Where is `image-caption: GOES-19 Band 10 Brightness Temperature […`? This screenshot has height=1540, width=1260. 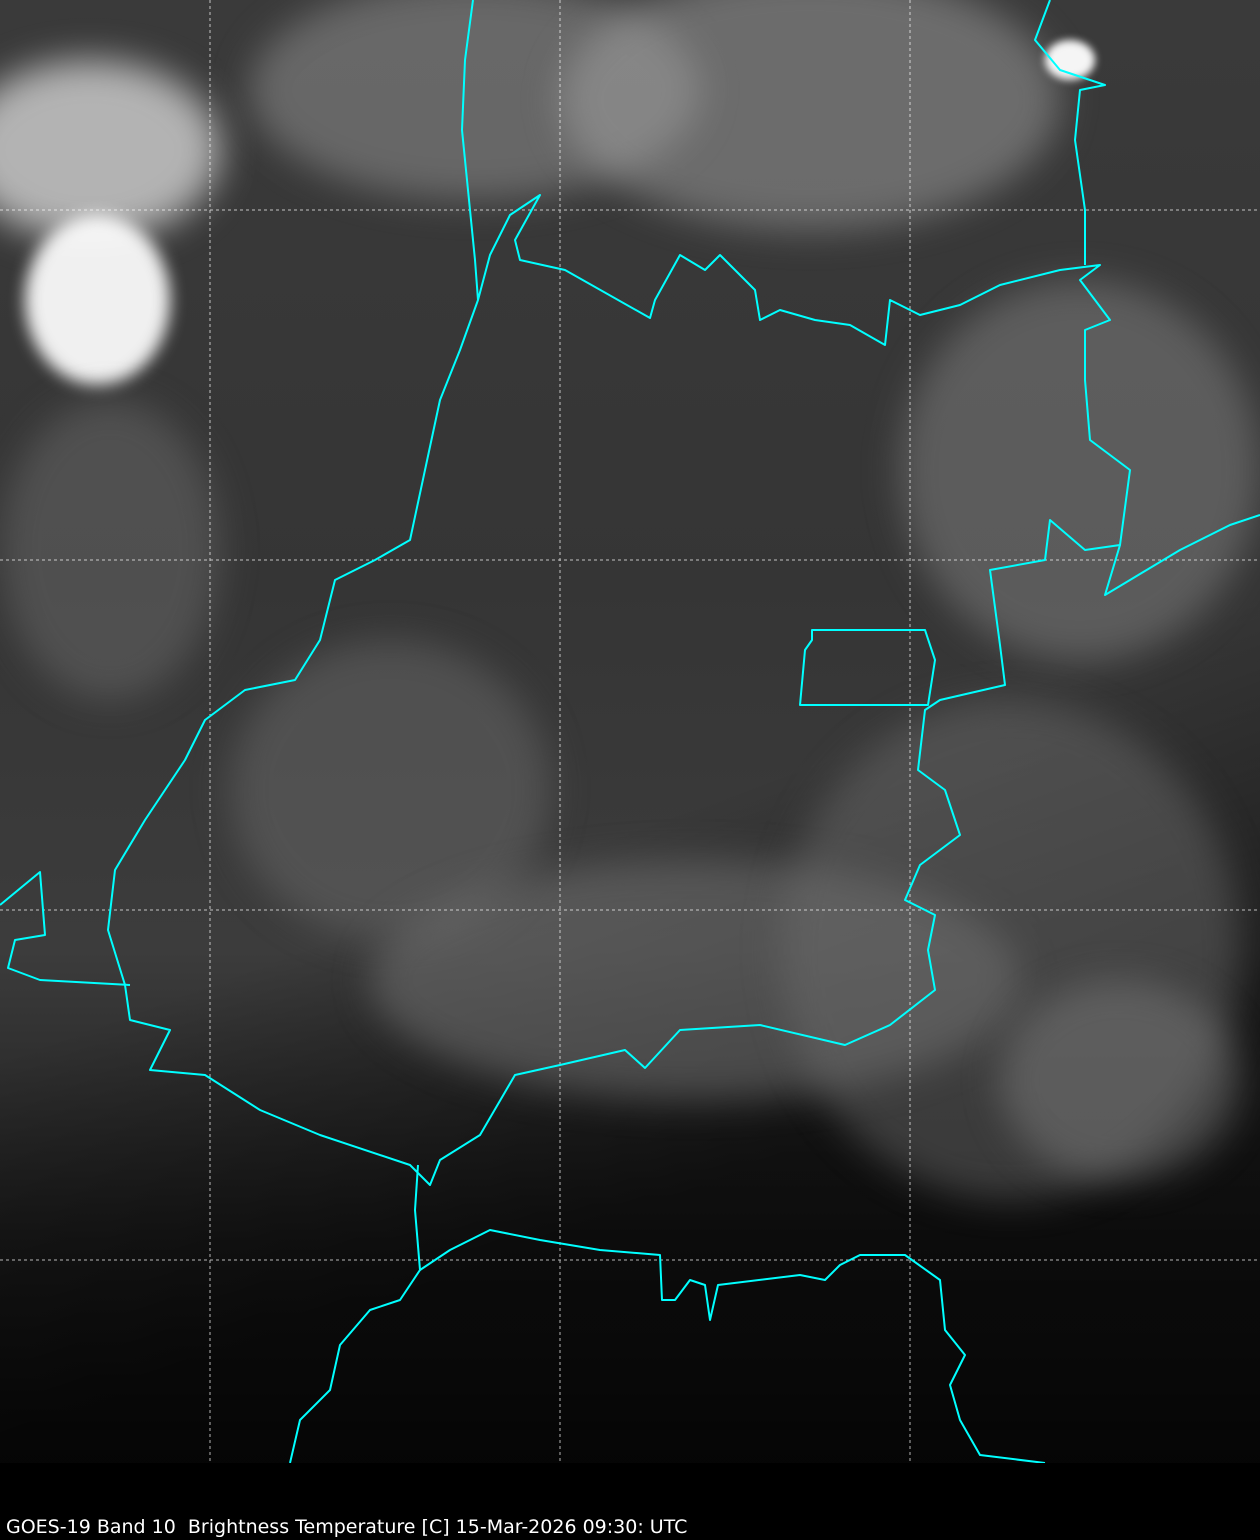
image-caption: GOES-19 Band 10 Brightness Temperature [… is located at coordinates (347, 1527).